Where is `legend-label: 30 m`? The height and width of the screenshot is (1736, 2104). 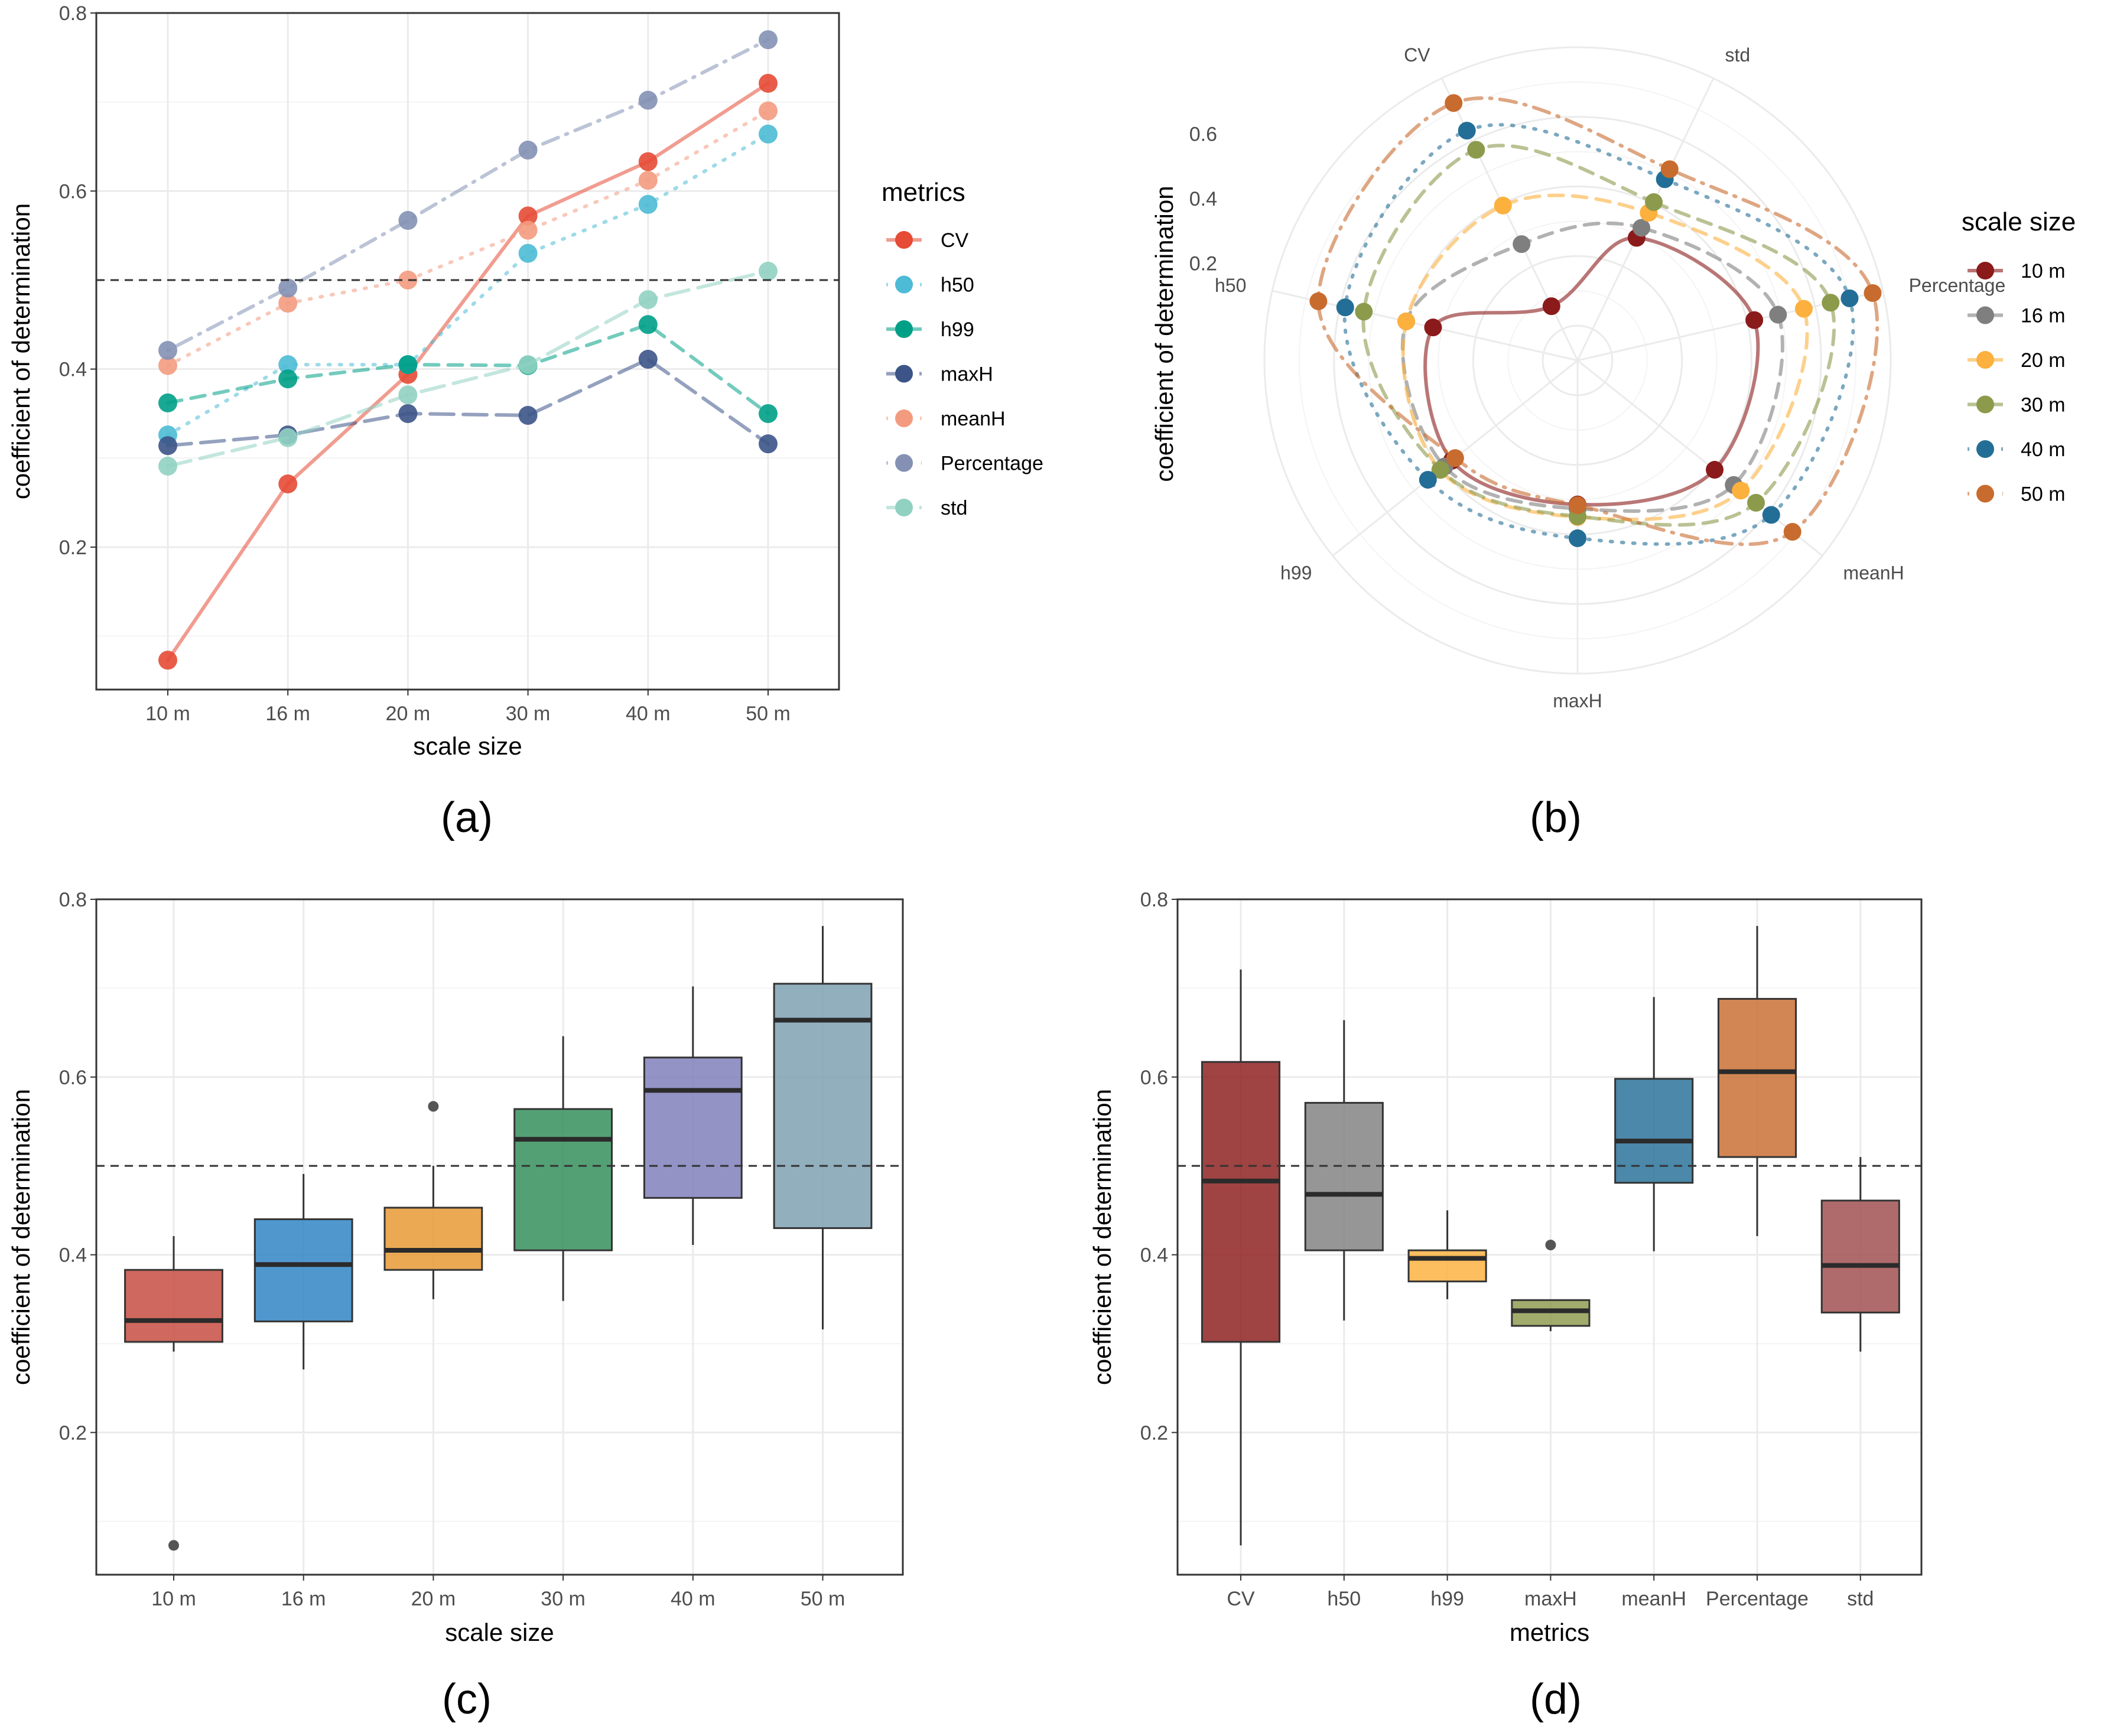
legend-label: 30 m is located at coordinates (2044, 405).